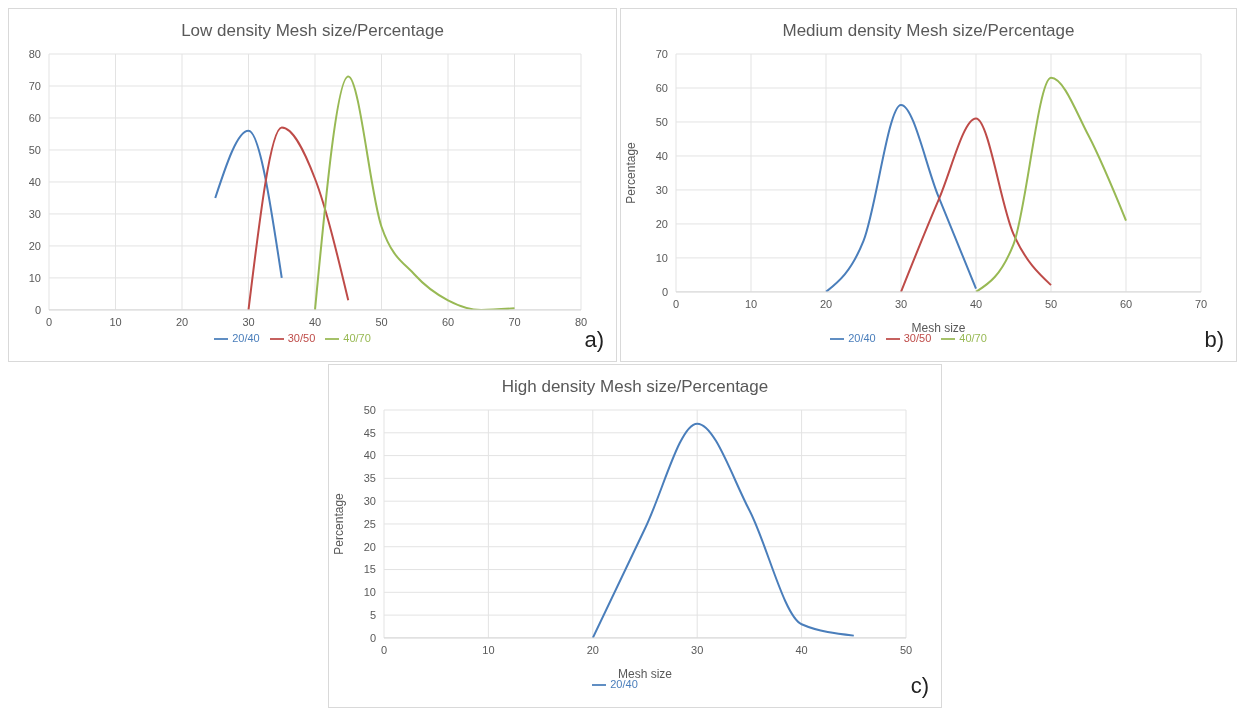 Image resolution: width=1243 pixels, height=708 pixels. I want to click on legend-label: 30/50, so click(301, 337).